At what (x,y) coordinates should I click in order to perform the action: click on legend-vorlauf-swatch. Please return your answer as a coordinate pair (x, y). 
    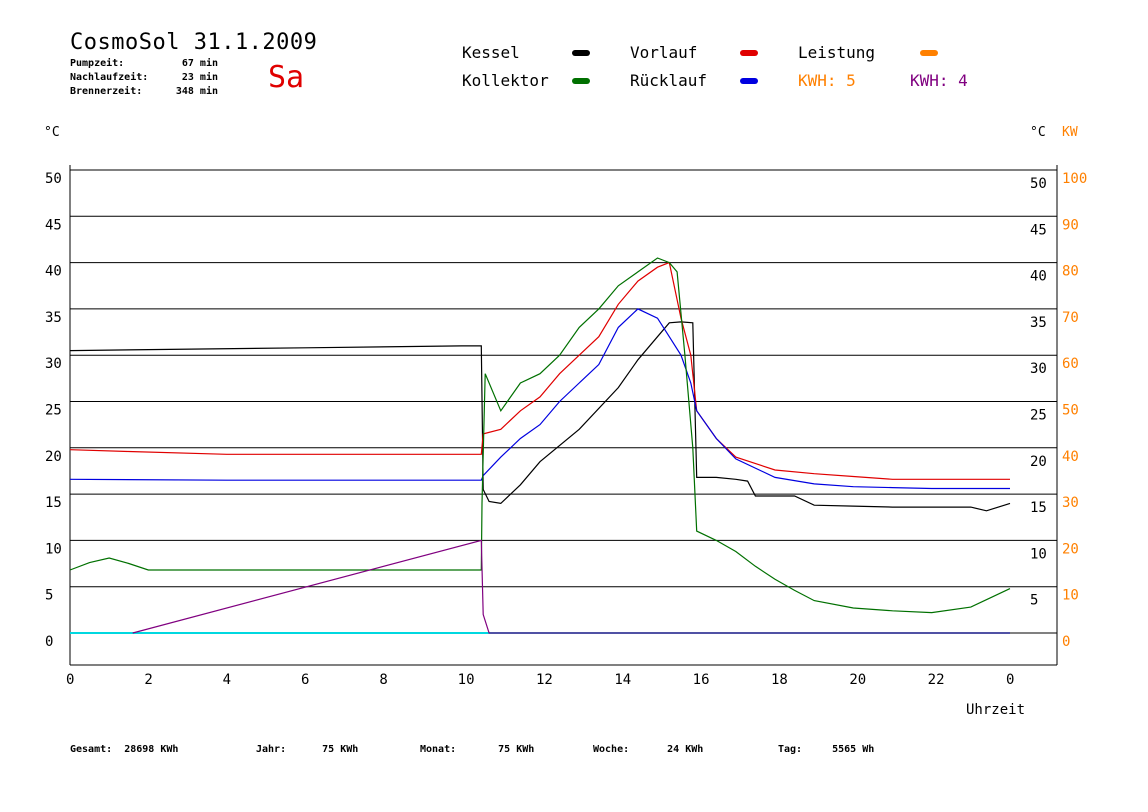
    Looking at the image, I should click on (749, 53).